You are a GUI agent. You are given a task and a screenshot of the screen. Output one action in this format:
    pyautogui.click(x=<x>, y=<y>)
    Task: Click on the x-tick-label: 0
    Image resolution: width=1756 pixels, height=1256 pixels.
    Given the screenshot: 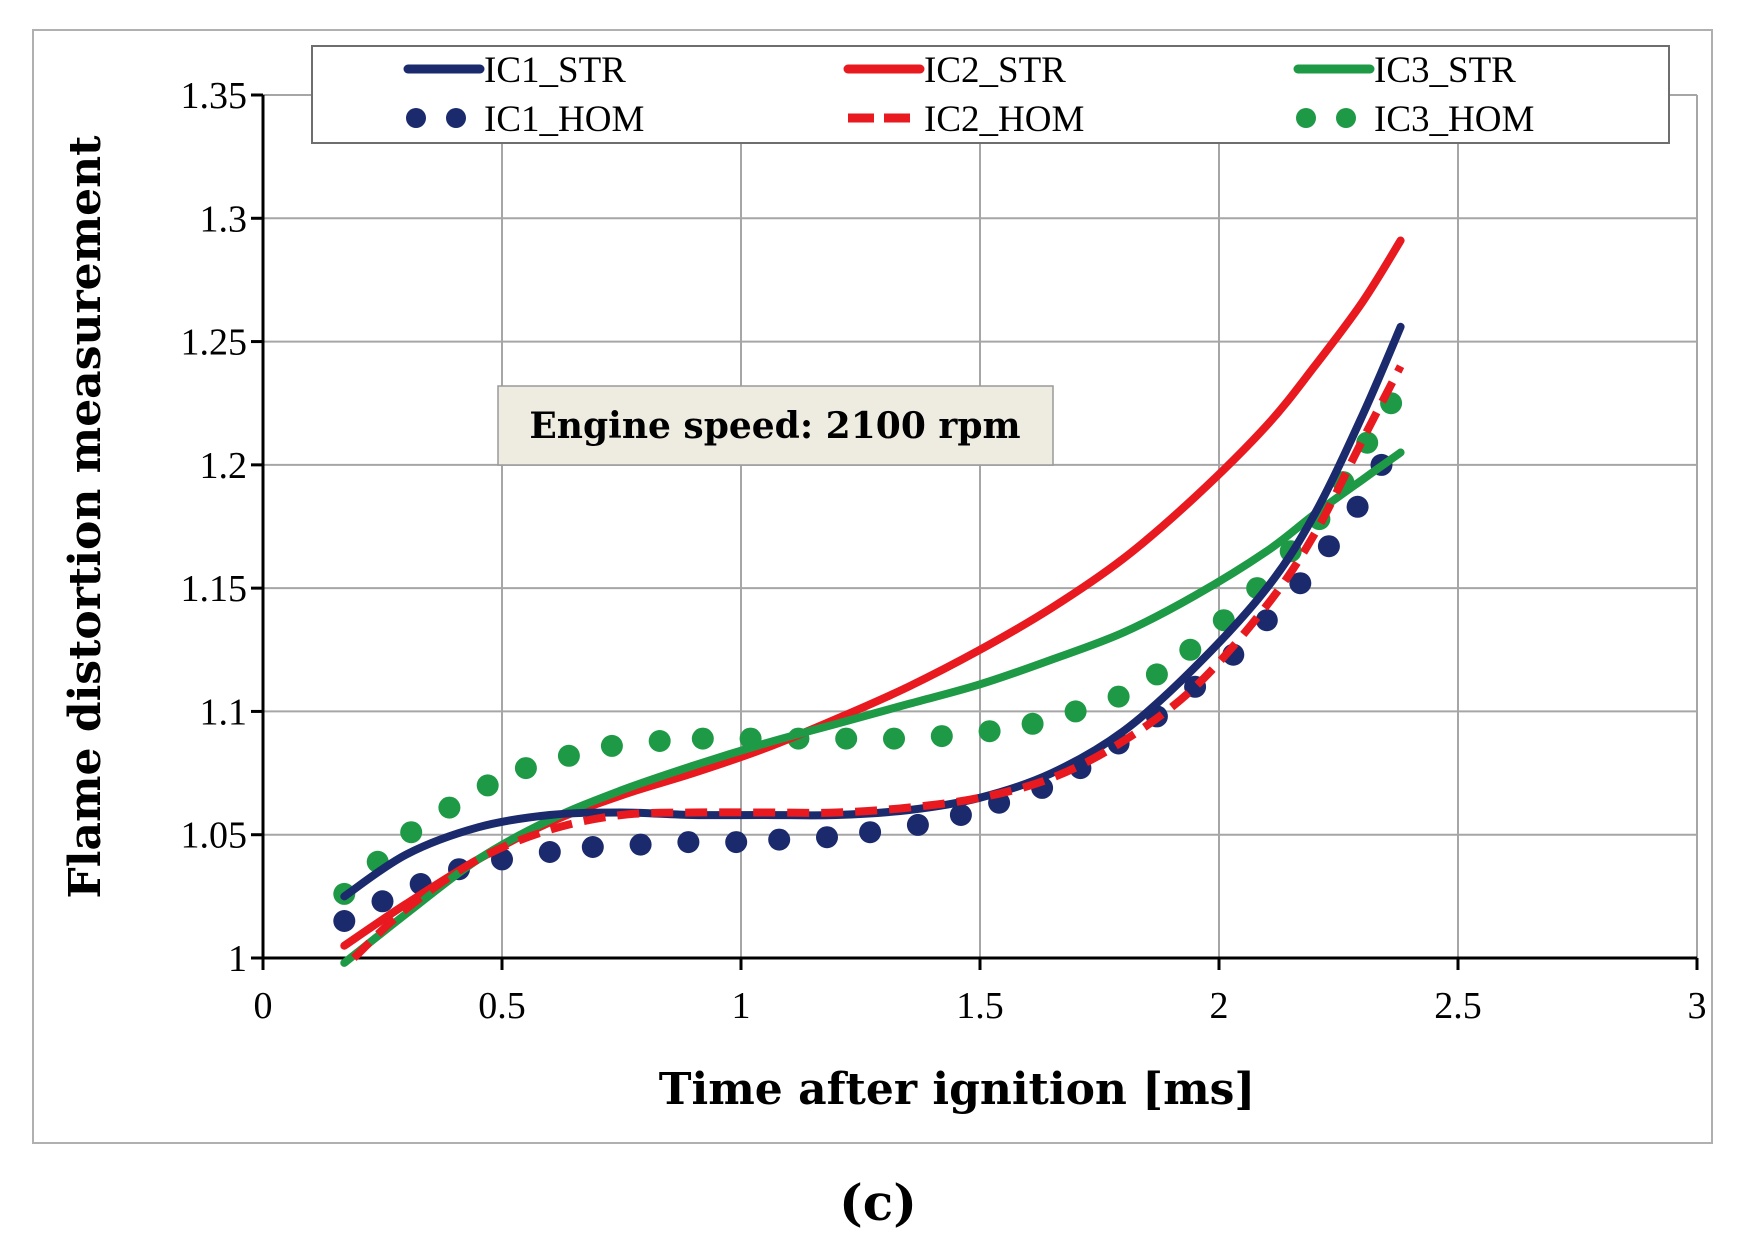 What is the action you would take?
    pyautogui.click(x=263, y=1006)
    